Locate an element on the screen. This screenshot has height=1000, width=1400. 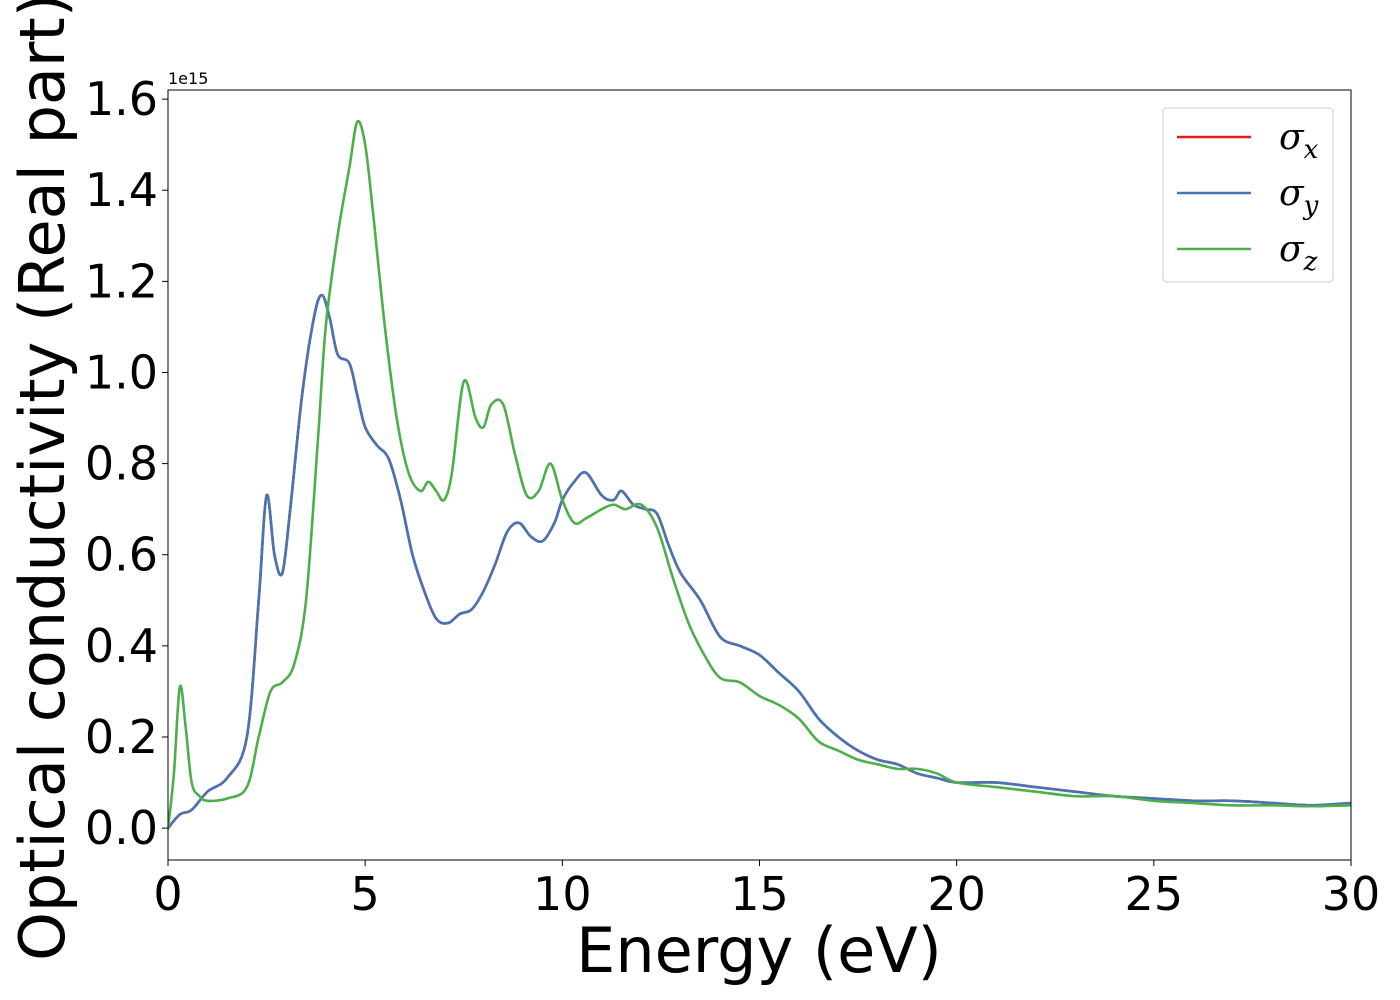
x-tick-label: 20 is located at coordinates (956, 894).